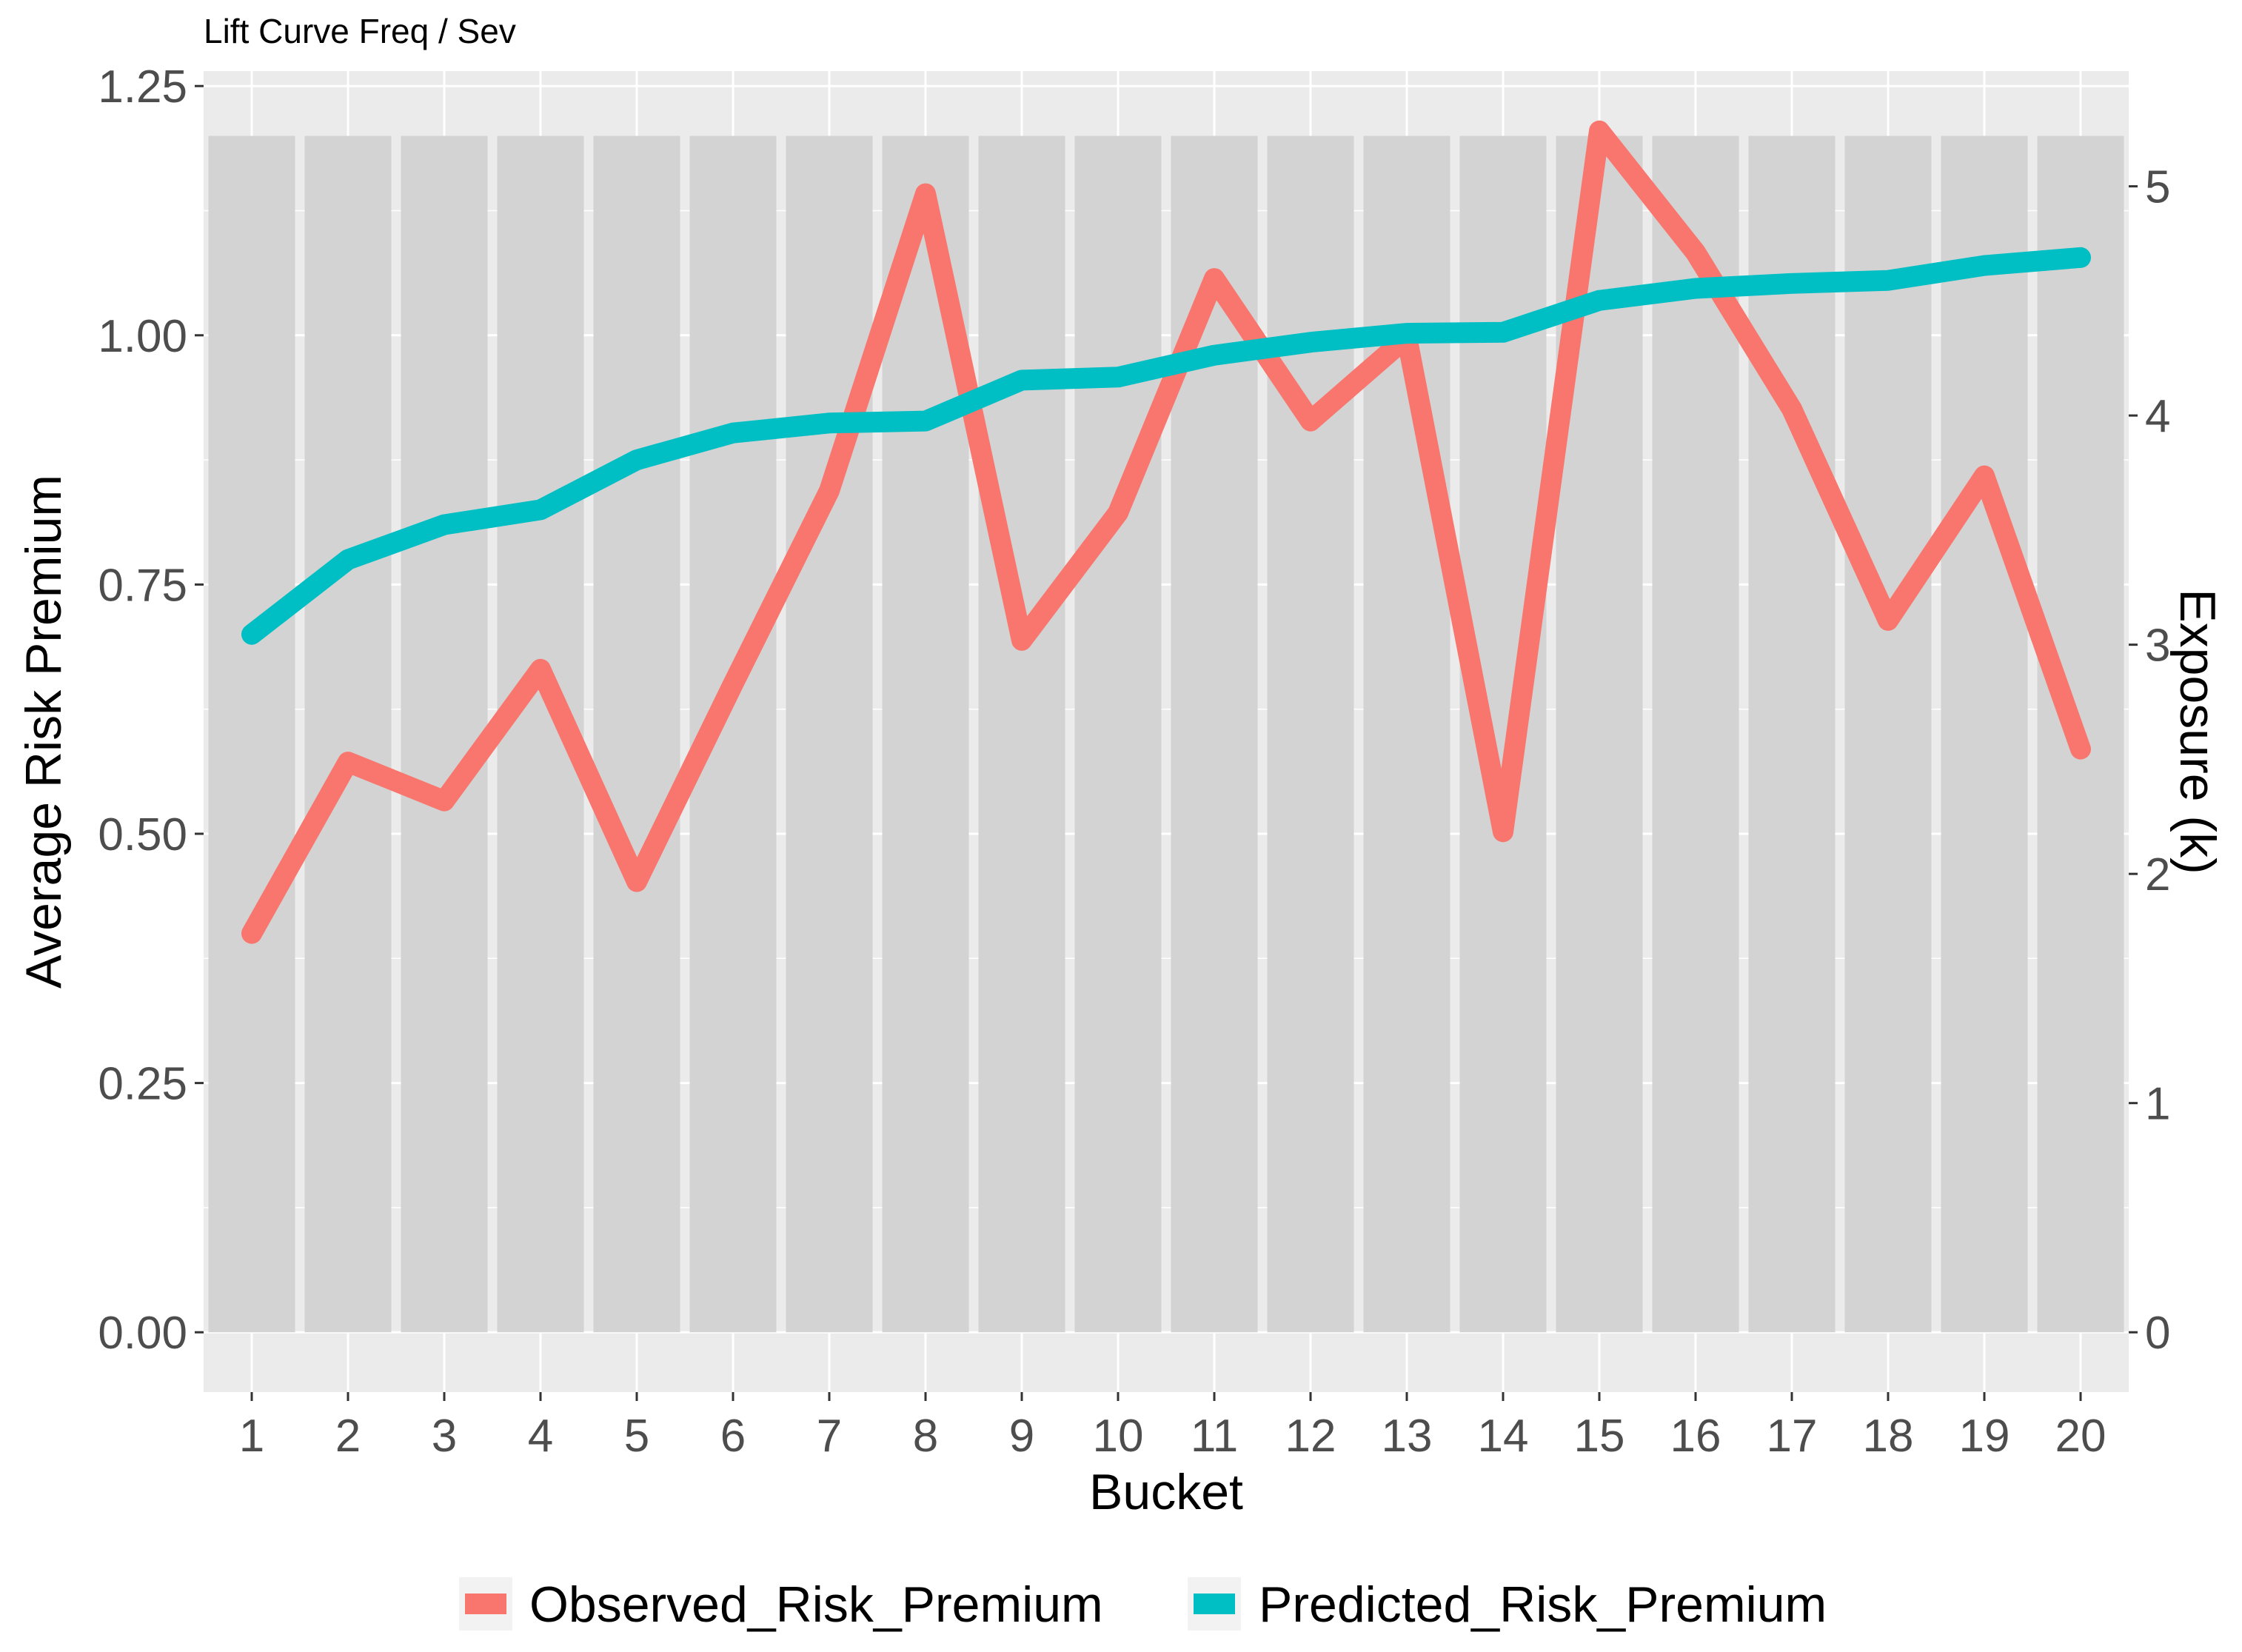 This screenshot has width=2242, height=1652. Describe the element at coordinates (1166, 1492) in the screenshot. I see `x-axis-title: Bucket` at that location.